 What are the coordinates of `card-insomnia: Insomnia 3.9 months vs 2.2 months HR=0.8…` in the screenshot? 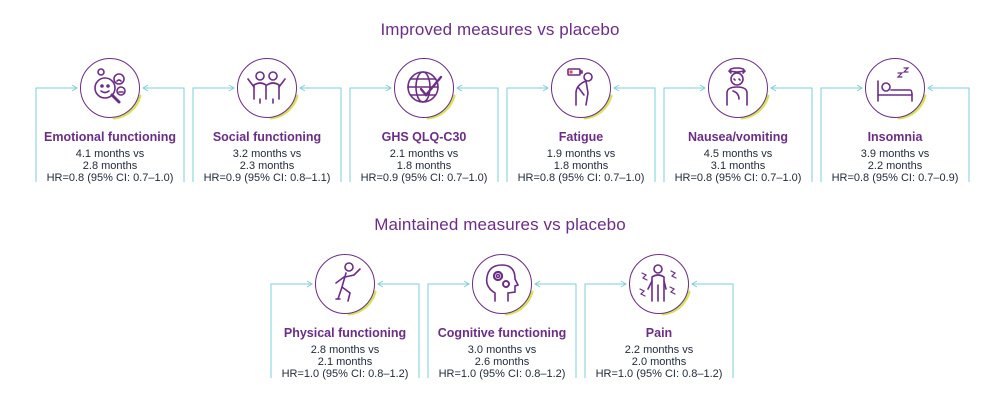 It's located at (895, 121).